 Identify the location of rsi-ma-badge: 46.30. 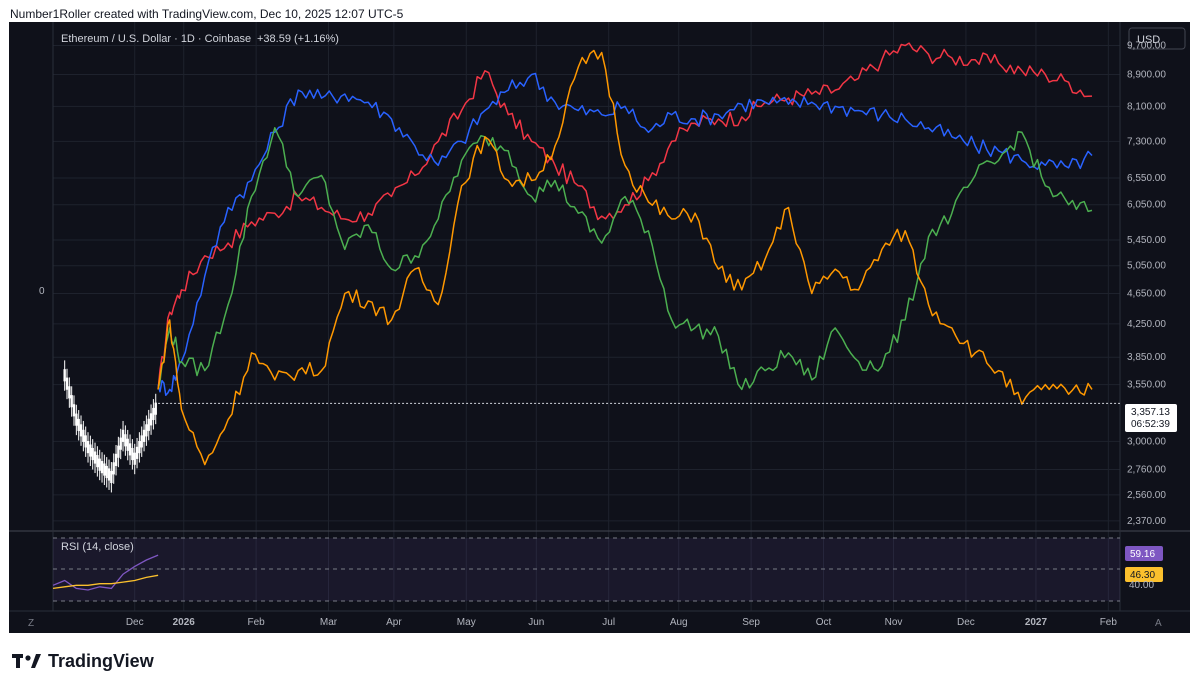
(1144, 574).